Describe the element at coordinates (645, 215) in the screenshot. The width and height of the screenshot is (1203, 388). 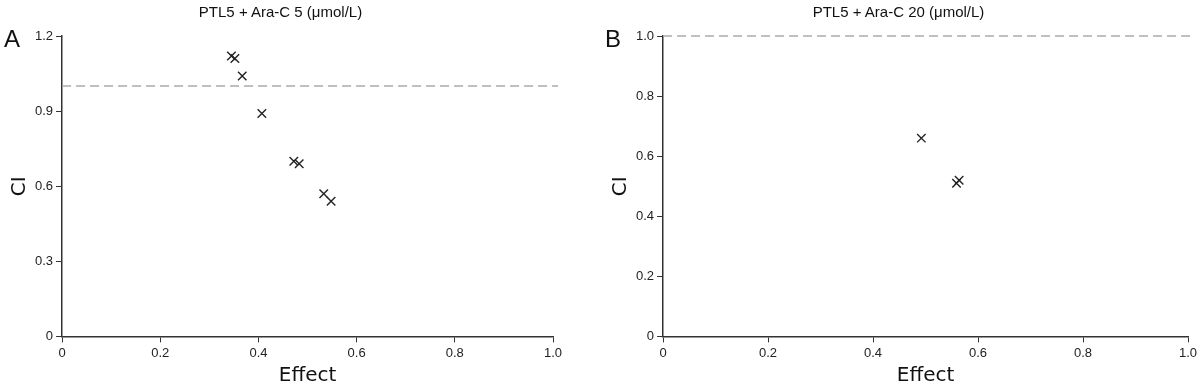
I see `y-tick-label: 0.4` at that location.